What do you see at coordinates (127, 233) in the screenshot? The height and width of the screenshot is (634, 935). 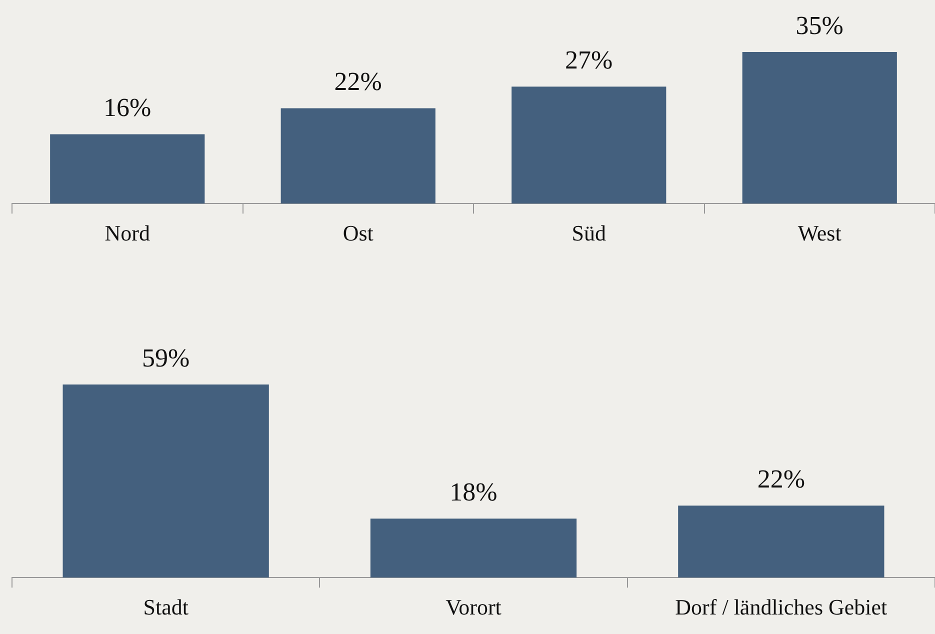 I see `x-tick-label: Nord` at bounding box center [127, 233].